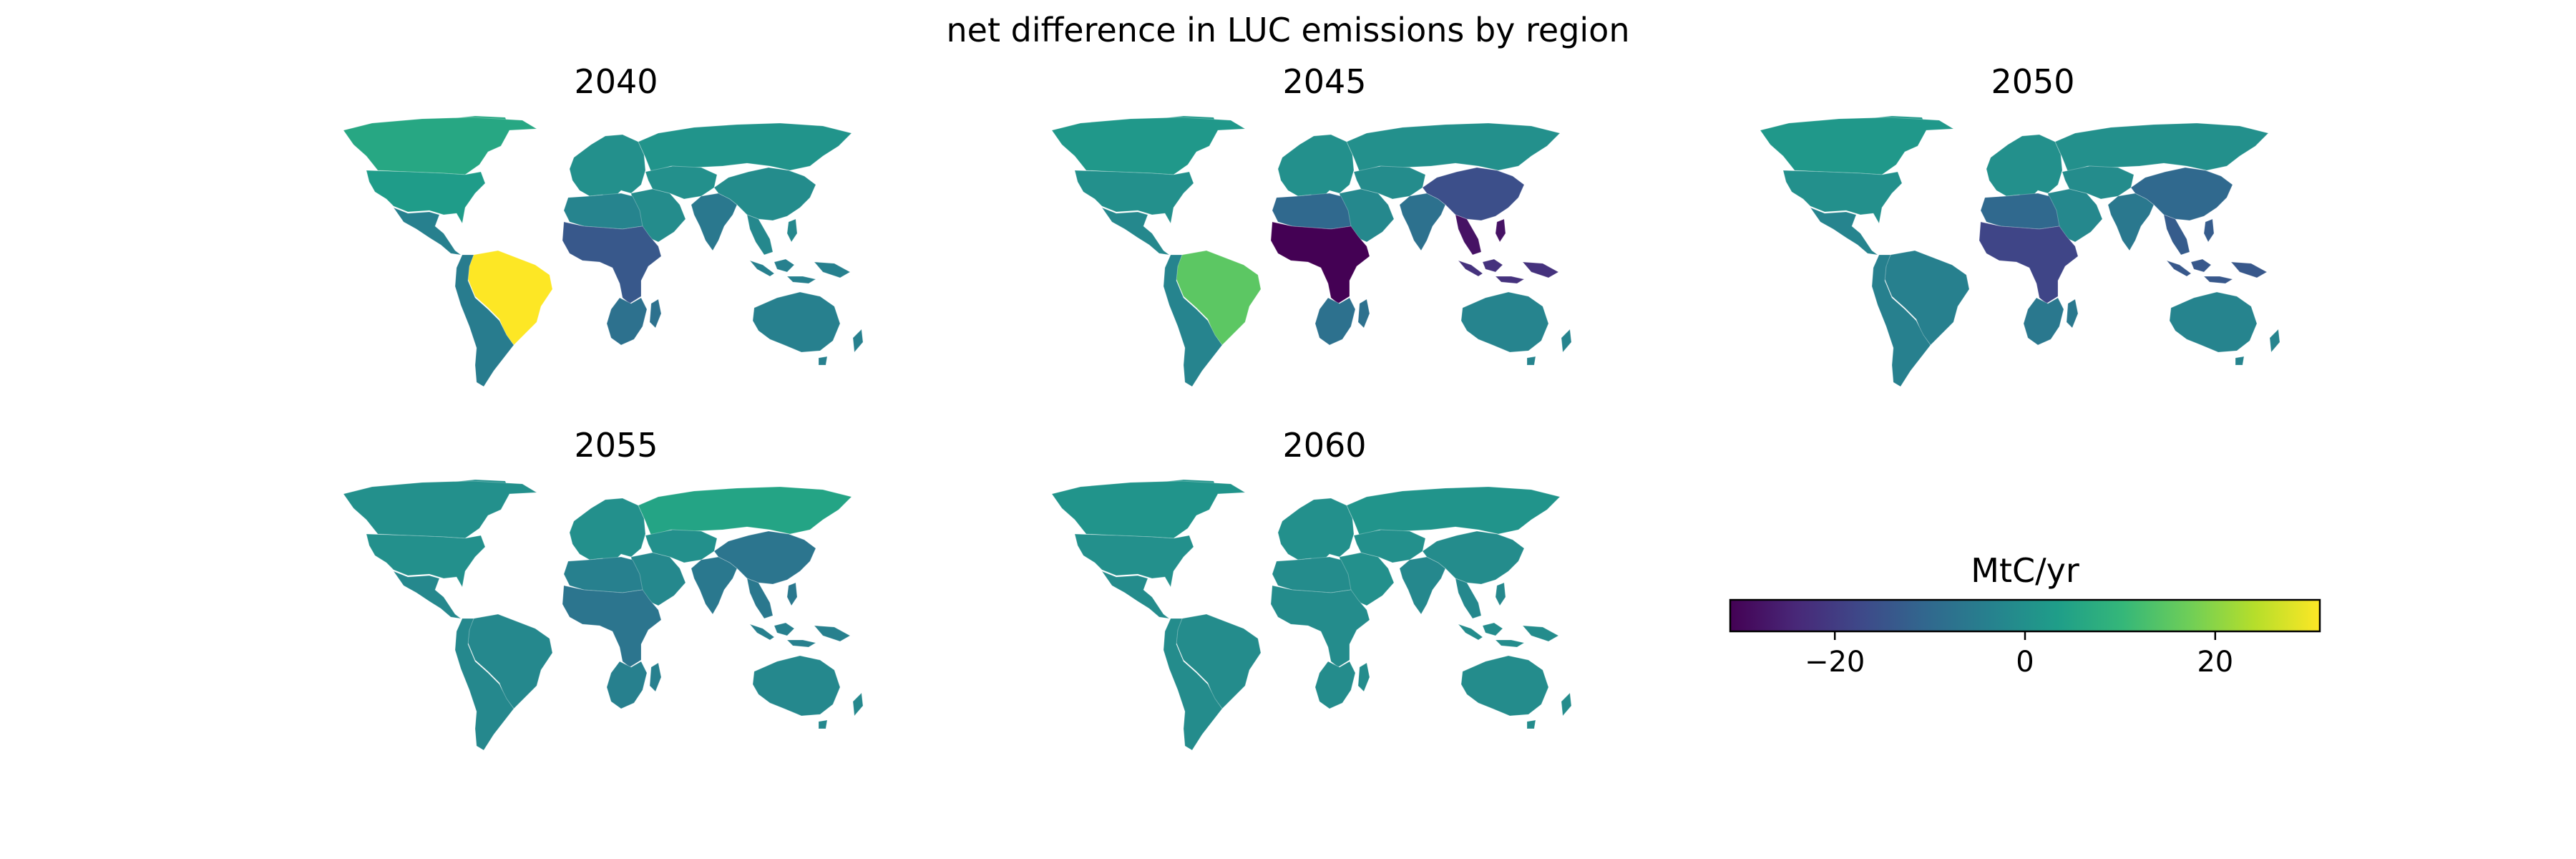 The width and height of the screenshot is (2576, 859). I want to click on panel-title: 2040, so click(616, 81).